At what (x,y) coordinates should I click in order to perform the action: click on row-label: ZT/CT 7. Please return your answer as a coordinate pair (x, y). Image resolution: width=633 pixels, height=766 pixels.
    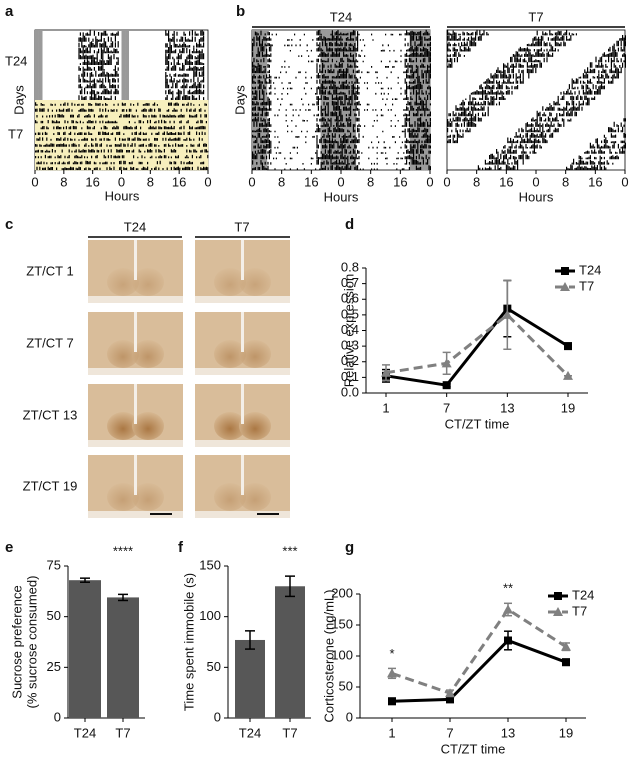
    Looking at the image, I should click on (49, 342).